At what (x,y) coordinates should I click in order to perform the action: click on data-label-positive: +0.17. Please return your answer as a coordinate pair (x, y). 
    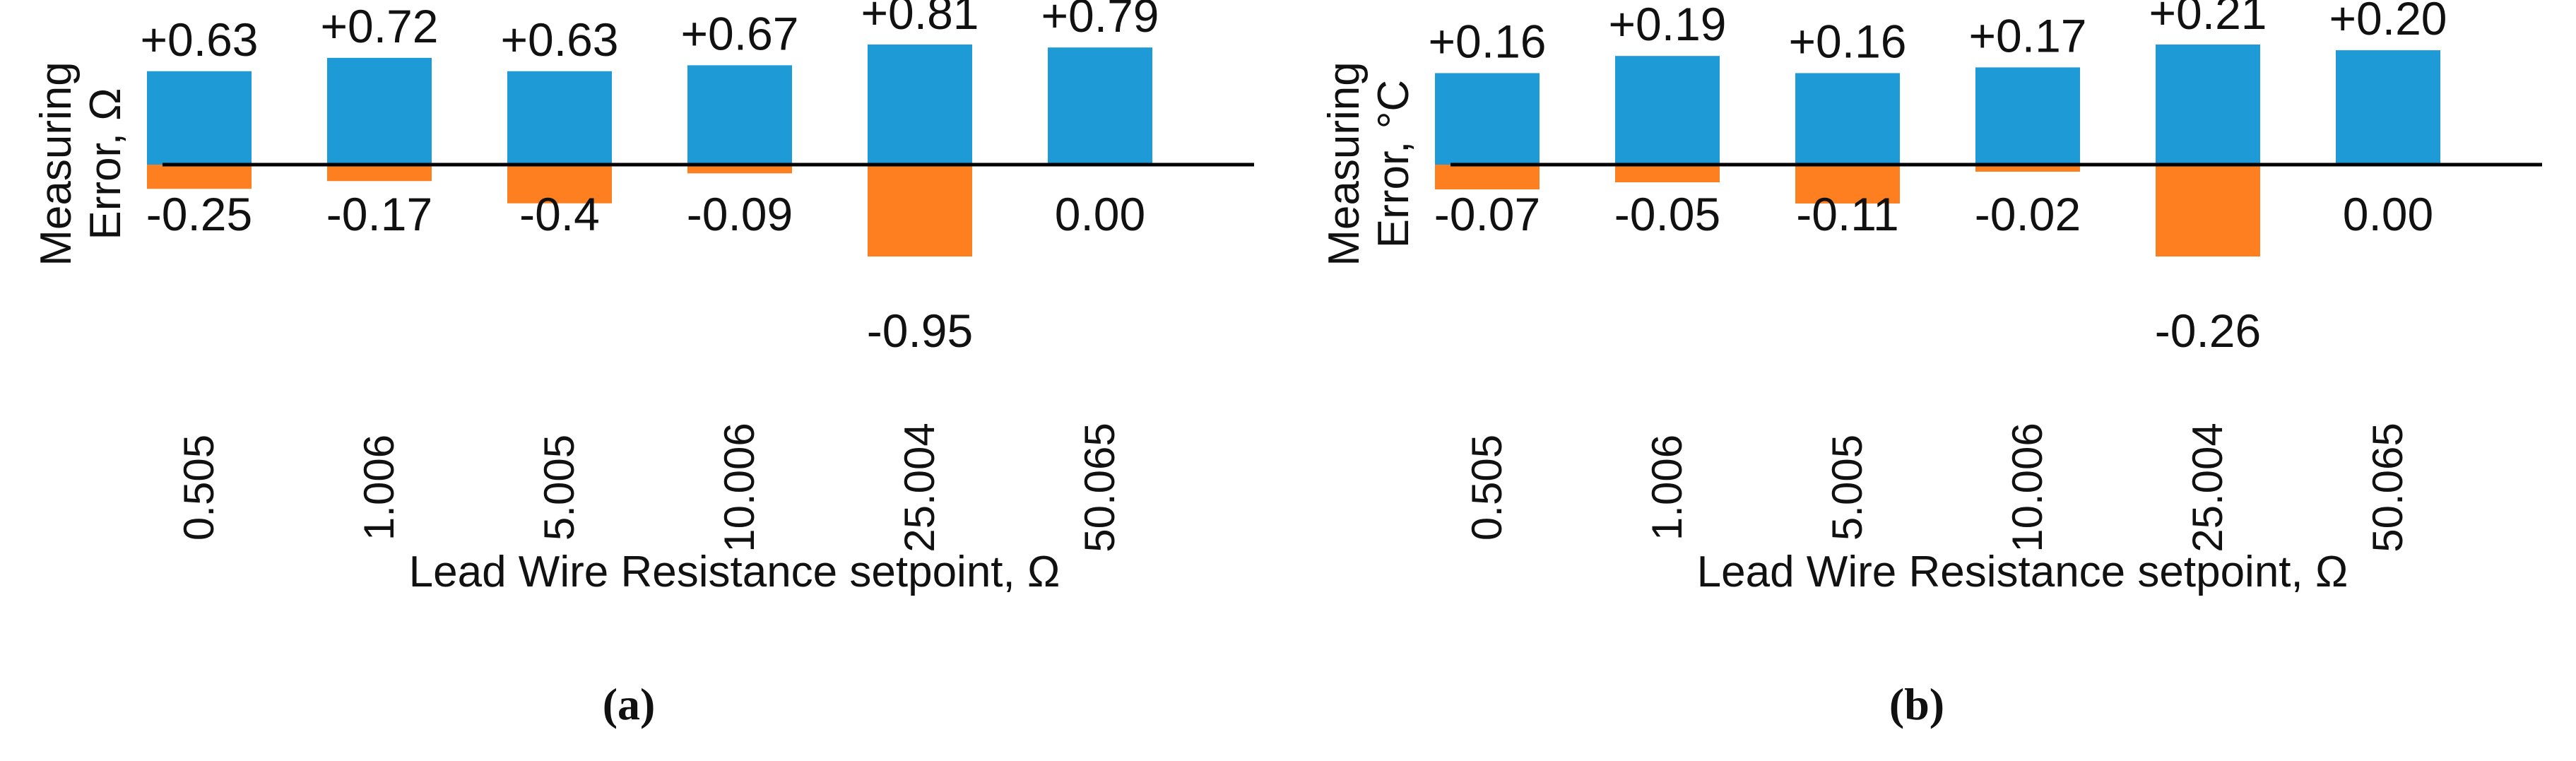
    Looking at the image, I should click on (2028, 35).